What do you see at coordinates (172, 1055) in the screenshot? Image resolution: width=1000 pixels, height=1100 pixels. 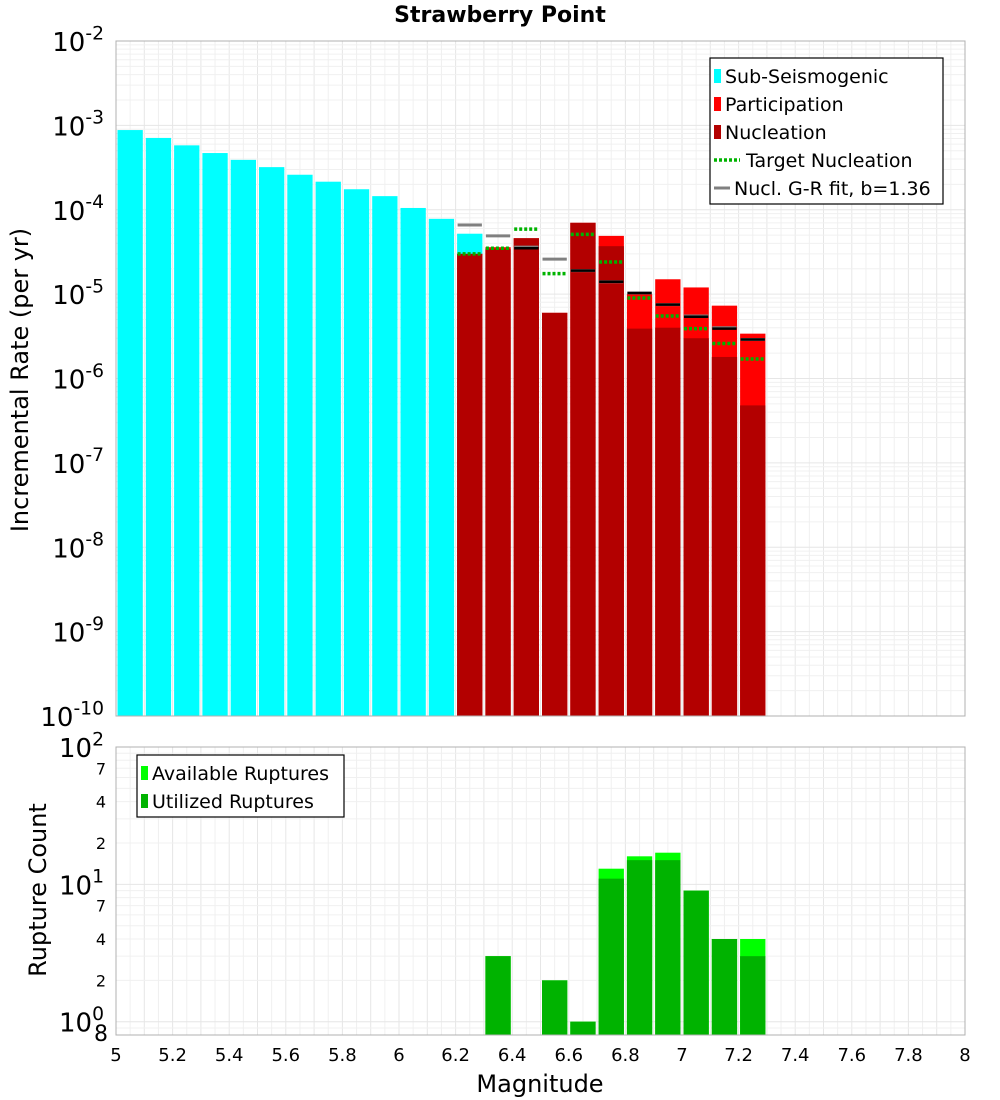 I see `x-tick-label: 5.2` at bounding box center [172, 1055].